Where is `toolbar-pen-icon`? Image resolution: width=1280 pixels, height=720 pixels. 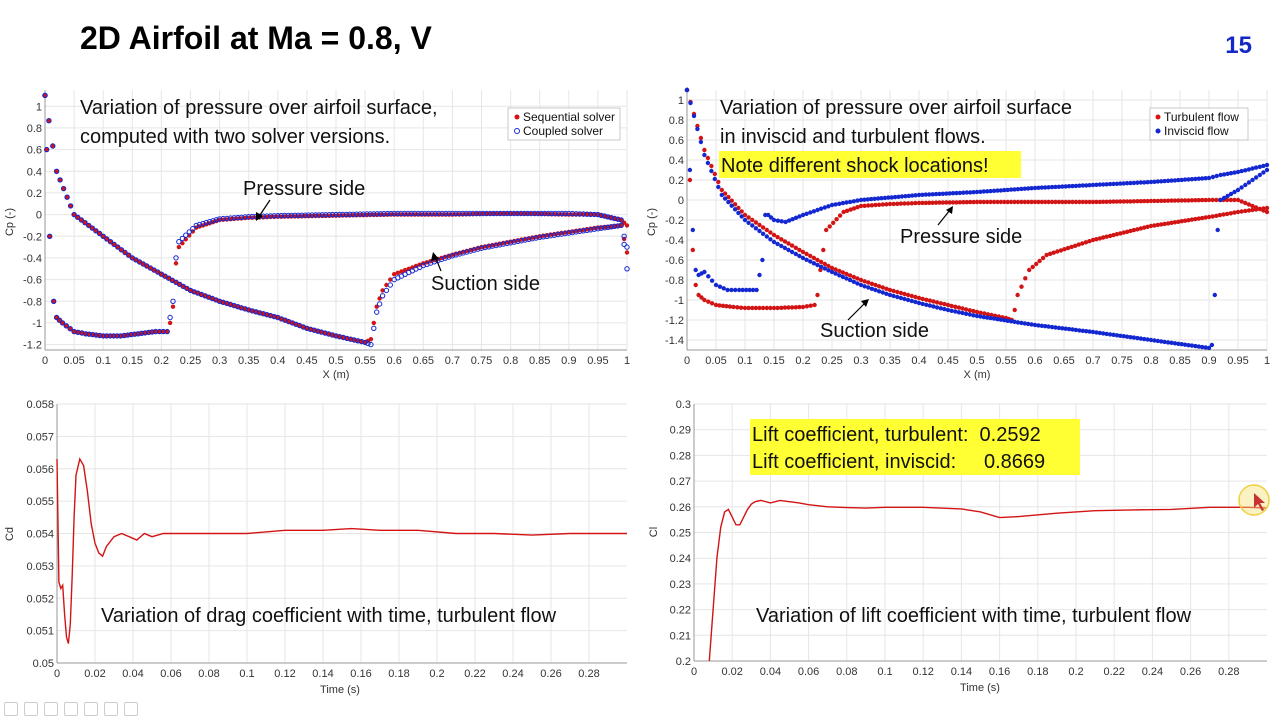 toolbar-pen-icon is located at coordinates (51, 709).